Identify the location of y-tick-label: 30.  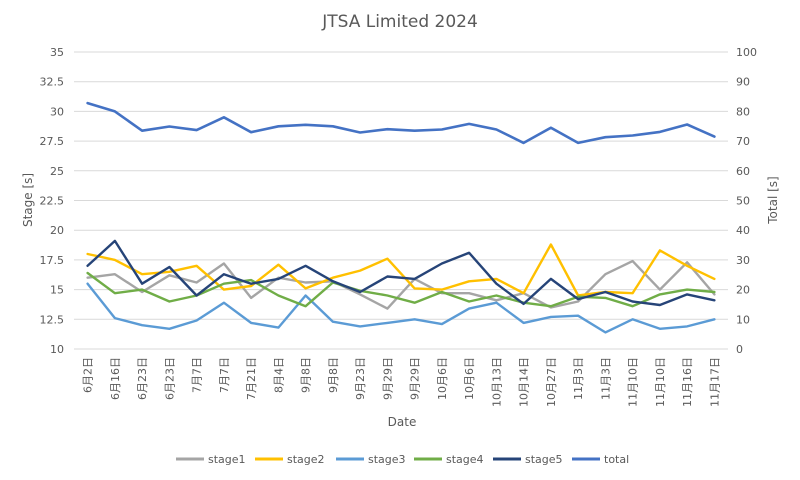
(57, 111).